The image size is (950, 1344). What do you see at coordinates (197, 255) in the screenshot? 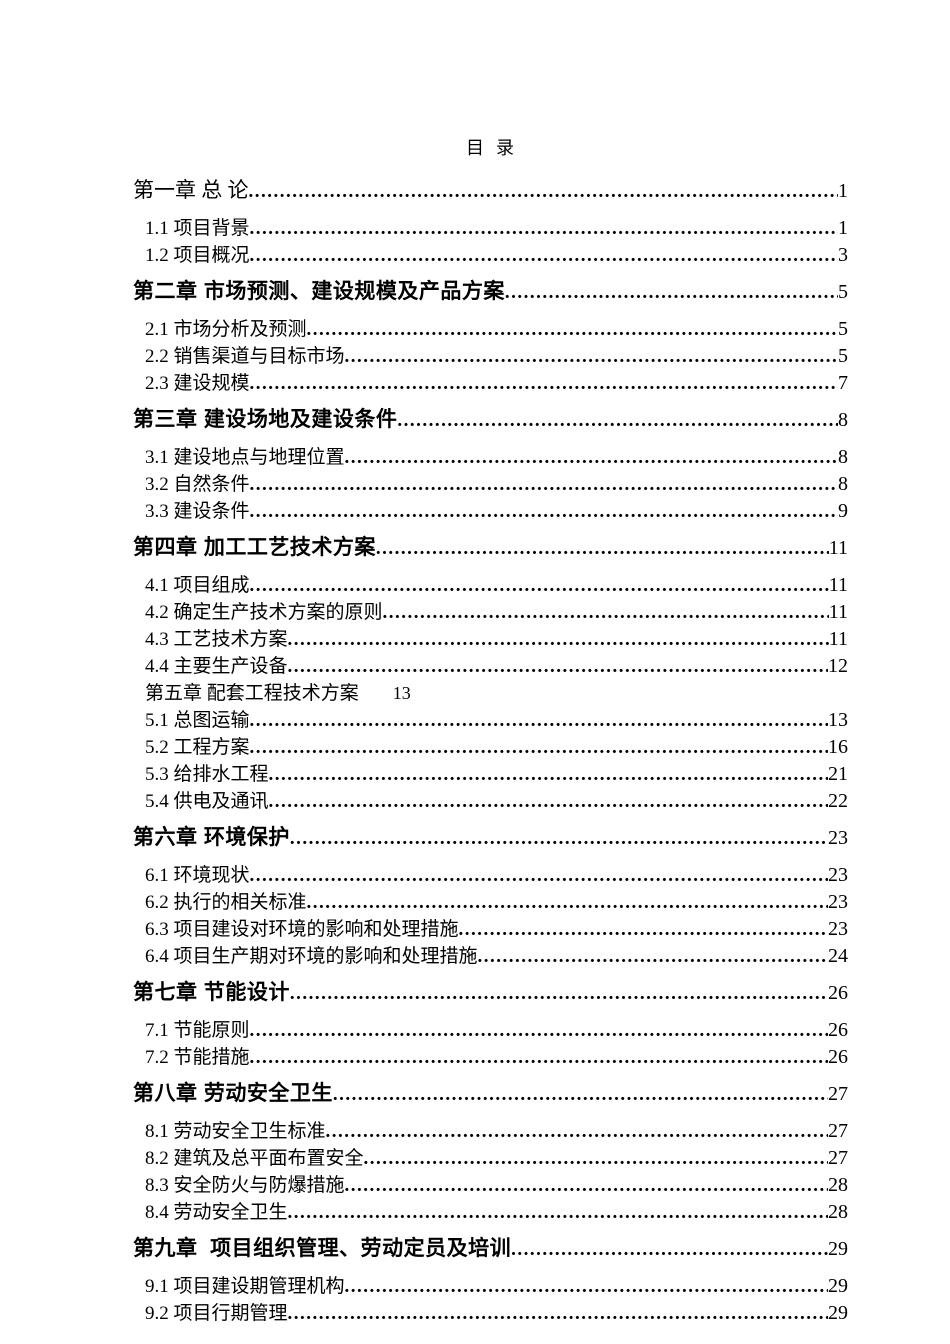
I see `toc-entry-label: 1.2 项目概况` at bounding box center [197, 255].